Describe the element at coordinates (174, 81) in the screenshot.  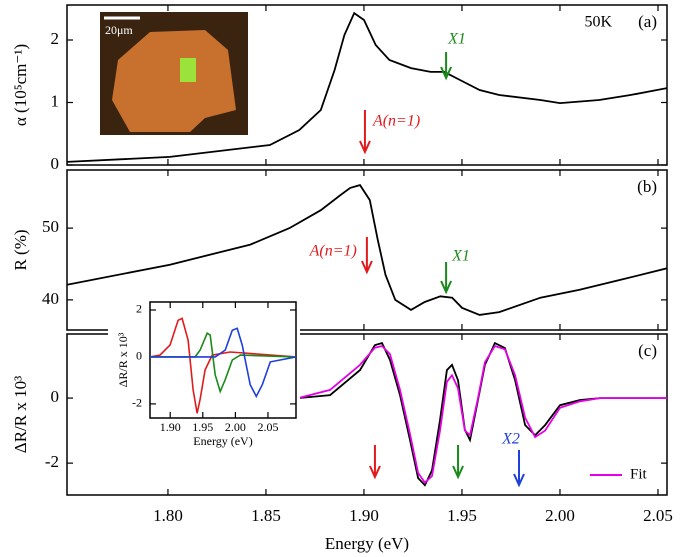
I see `photo-flake` at that location.